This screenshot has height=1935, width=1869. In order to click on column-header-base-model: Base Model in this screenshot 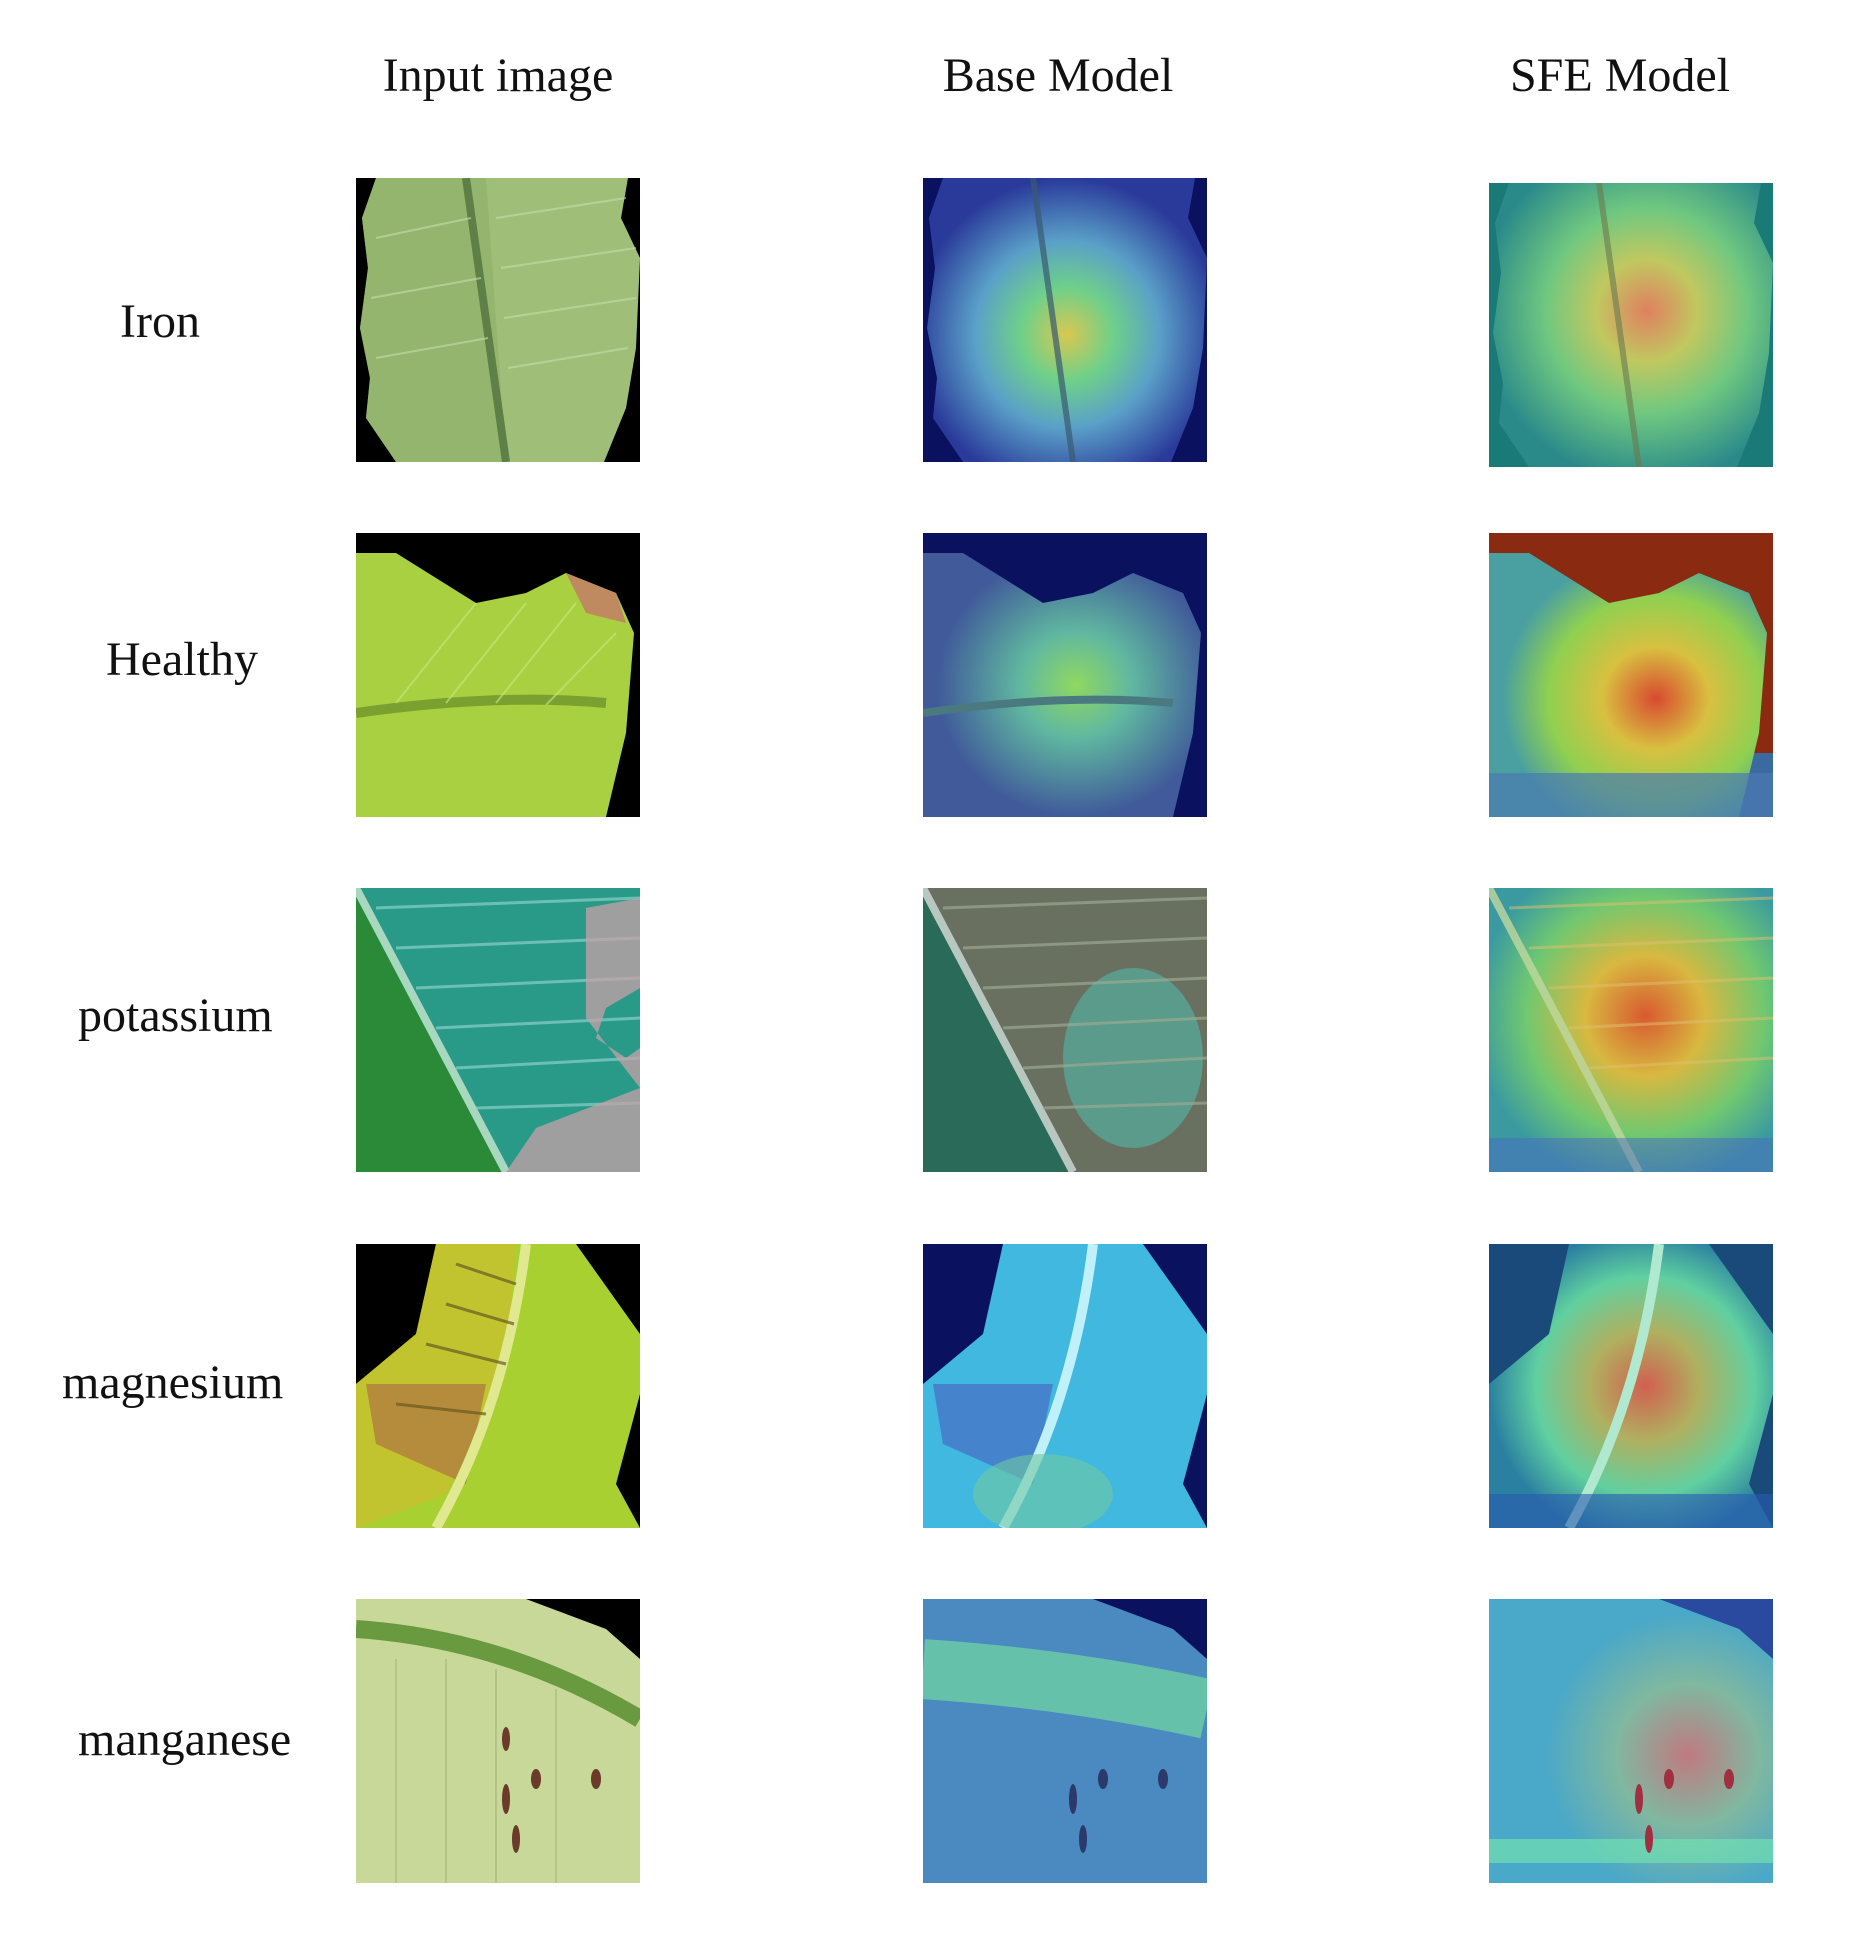, I will do `click(1058, 75)`.